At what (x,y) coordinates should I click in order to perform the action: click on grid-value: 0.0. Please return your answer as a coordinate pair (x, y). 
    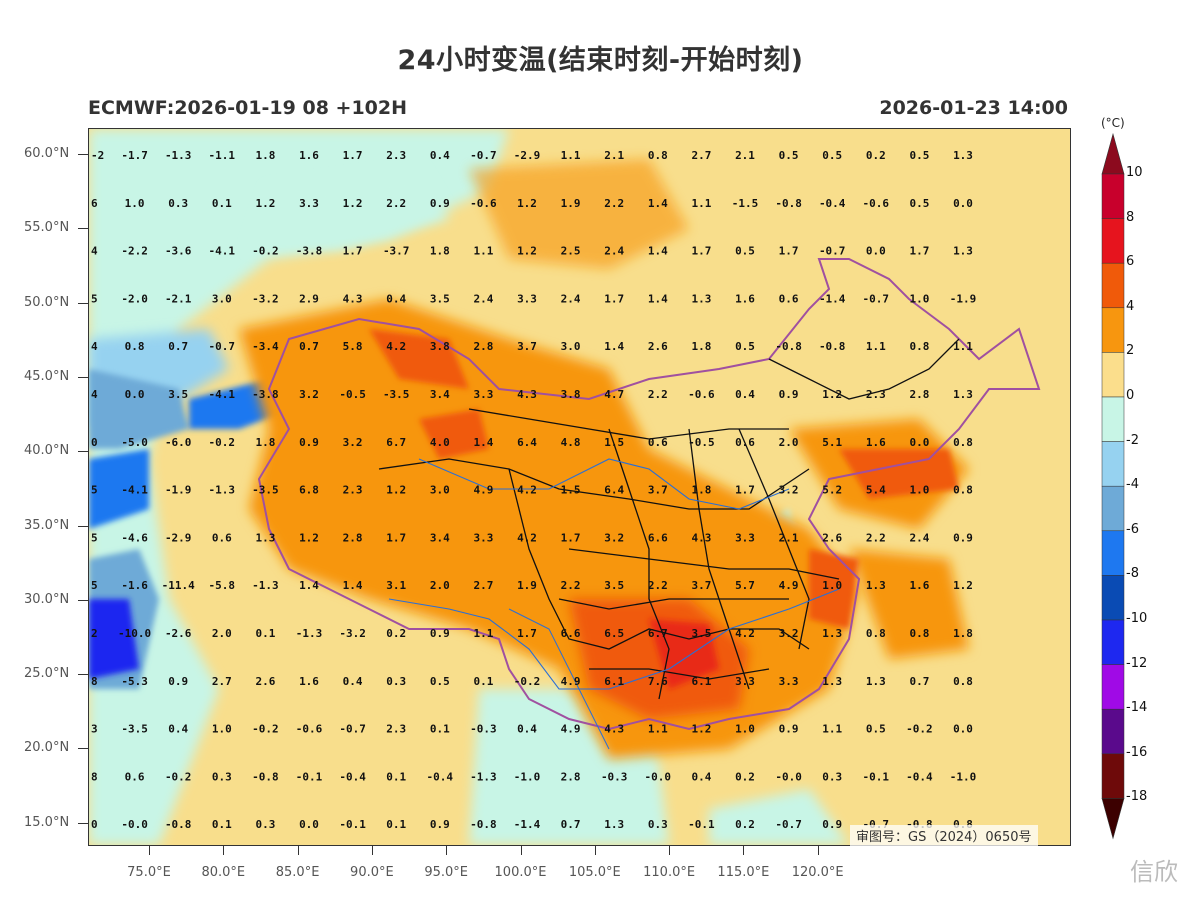
    Looking at the image, I should click on (309, 824).